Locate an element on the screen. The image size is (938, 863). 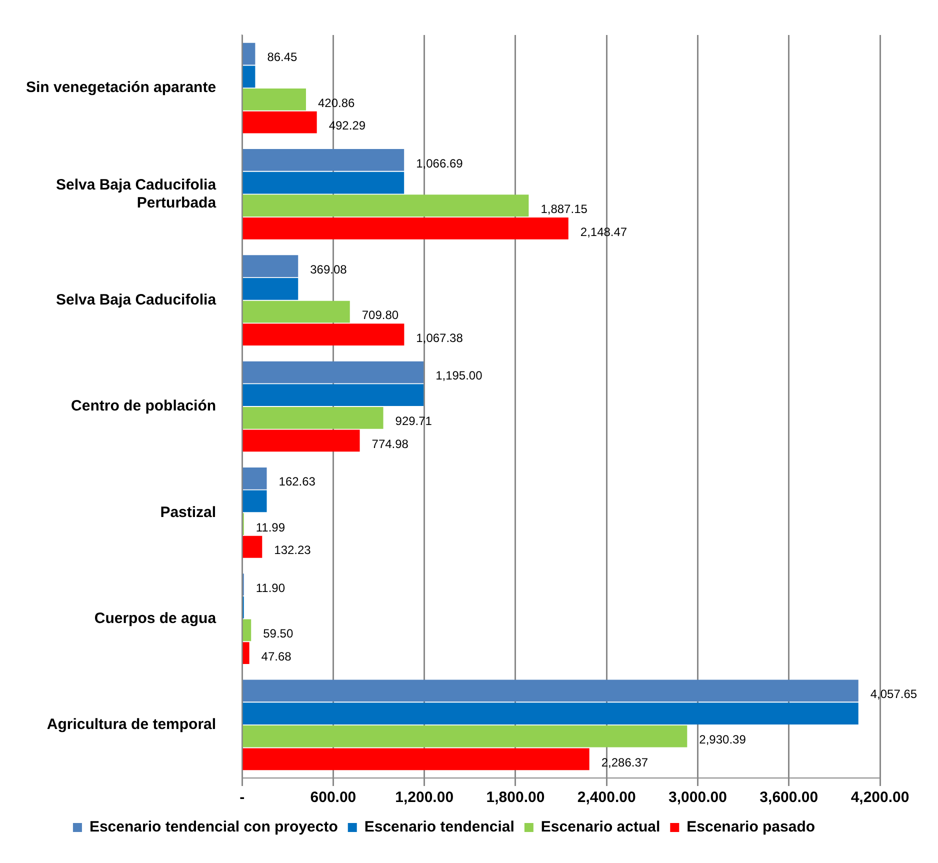
legend-label: Escenario actual is located at coordinates (600, 827).